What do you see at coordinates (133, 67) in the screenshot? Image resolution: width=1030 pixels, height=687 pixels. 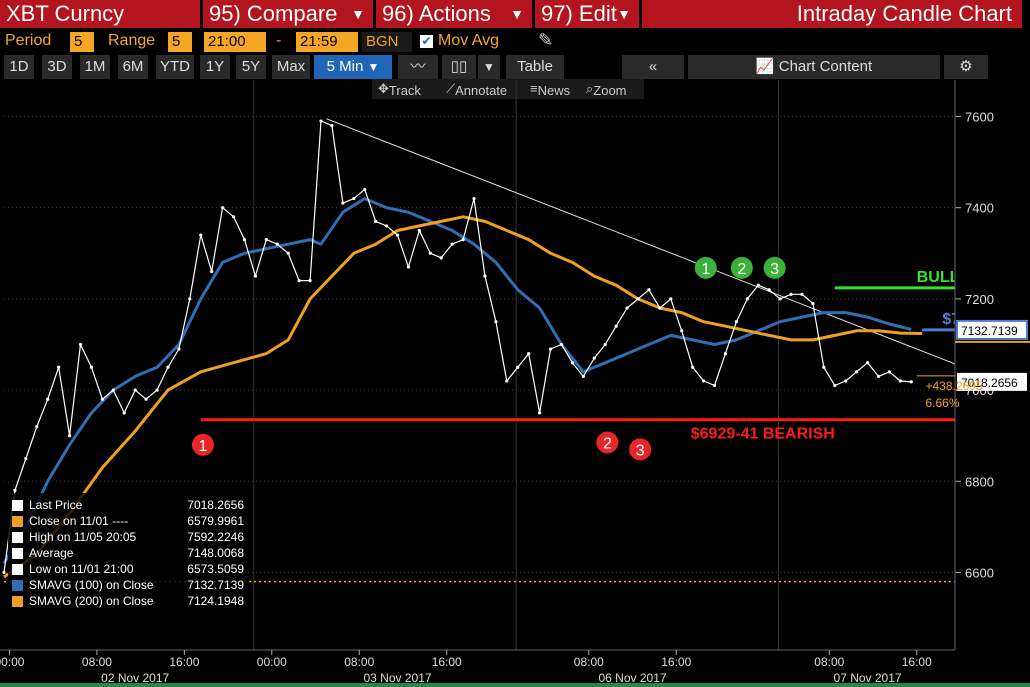 I see `range-button-6m: 6M` at bounding box center [133, 67].